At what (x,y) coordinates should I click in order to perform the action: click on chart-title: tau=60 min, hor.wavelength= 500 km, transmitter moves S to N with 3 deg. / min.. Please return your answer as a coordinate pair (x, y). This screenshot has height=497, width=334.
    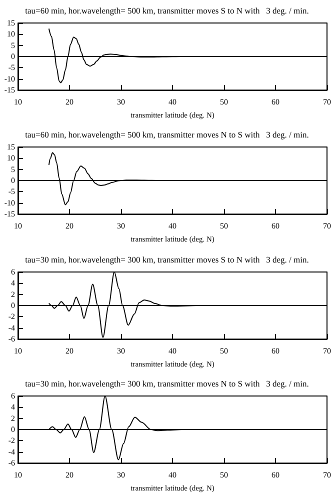
    Looking at the image, I should click on (167, 11).